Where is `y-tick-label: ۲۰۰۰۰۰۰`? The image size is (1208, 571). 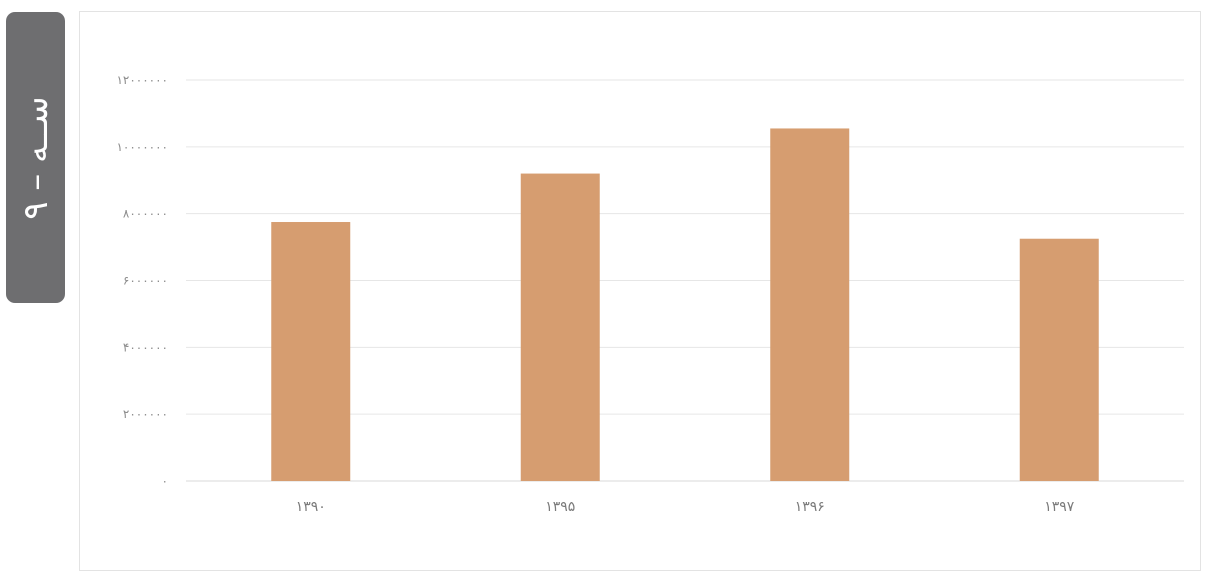
y-tick-label: ۲۰۰۰۰۰۰ is located at coordinates (145, 414).